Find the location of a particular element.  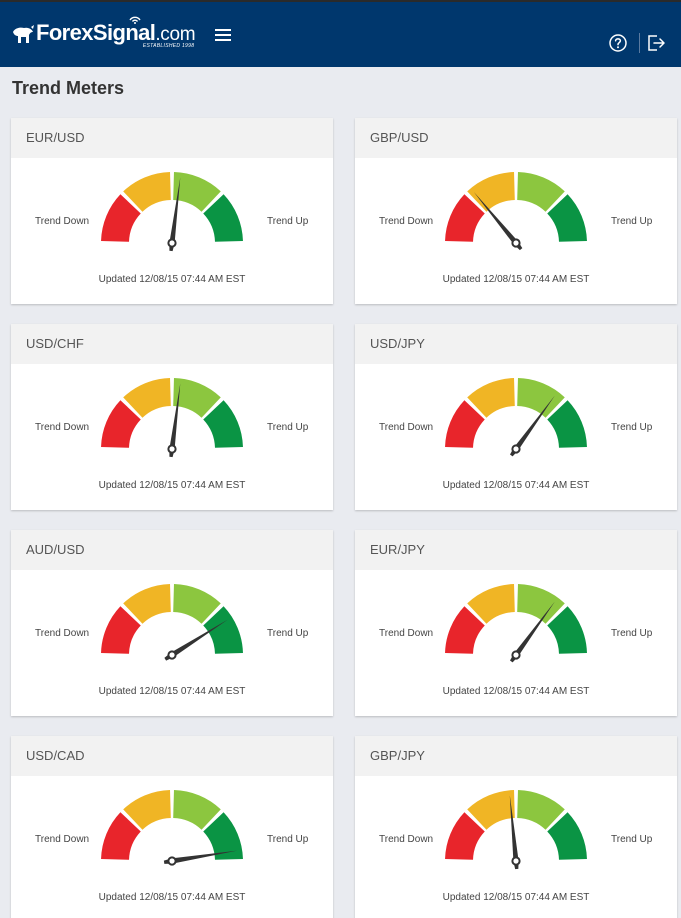

currency-pair: EUR/JPY is located at coordinates (516, 550).